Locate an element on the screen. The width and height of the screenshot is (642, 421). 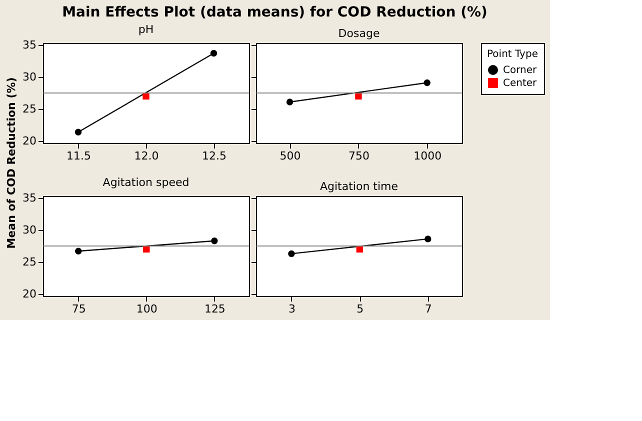
x-axis-title: Dosage is located at coordinates (359, 33).